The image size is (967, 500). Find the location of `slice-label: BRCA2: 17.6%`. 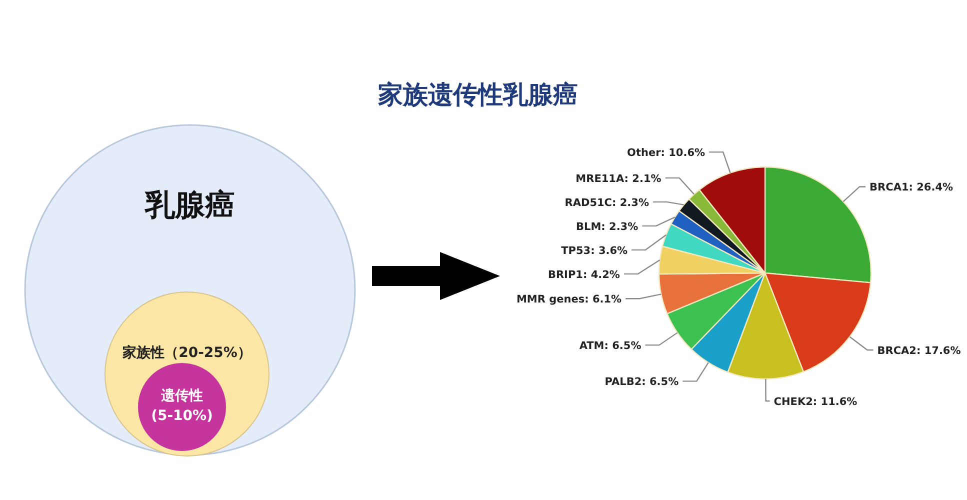

slice-label: BRCA2: 17.6% is located at coordinates (919, 350).